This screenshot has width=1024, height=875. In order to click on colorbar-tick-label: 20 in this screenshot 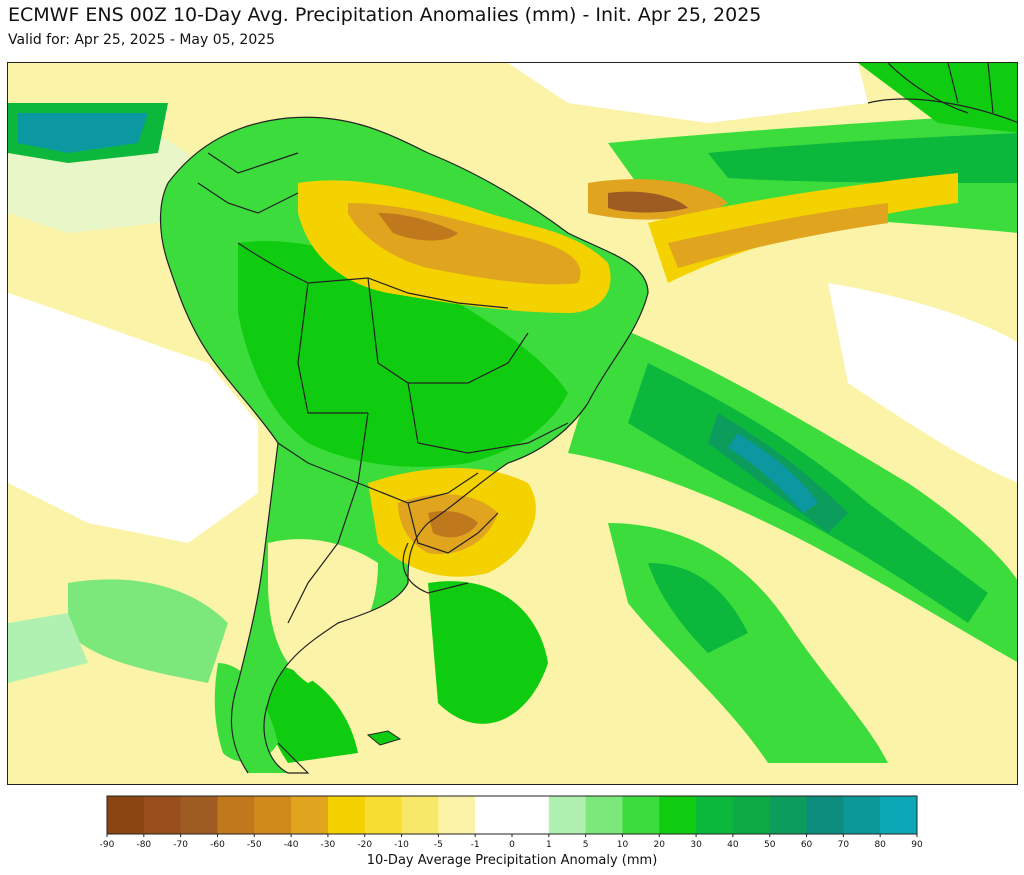, I will do `click(660, 845)`.